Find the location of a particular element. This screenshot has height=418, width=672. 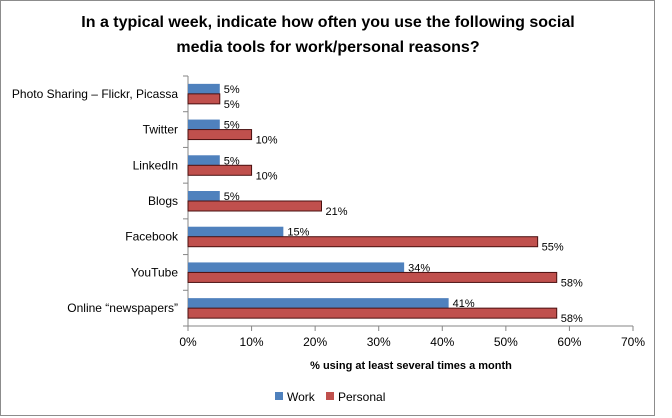

data-label-work: 34% is located at coordinates (419, 268).